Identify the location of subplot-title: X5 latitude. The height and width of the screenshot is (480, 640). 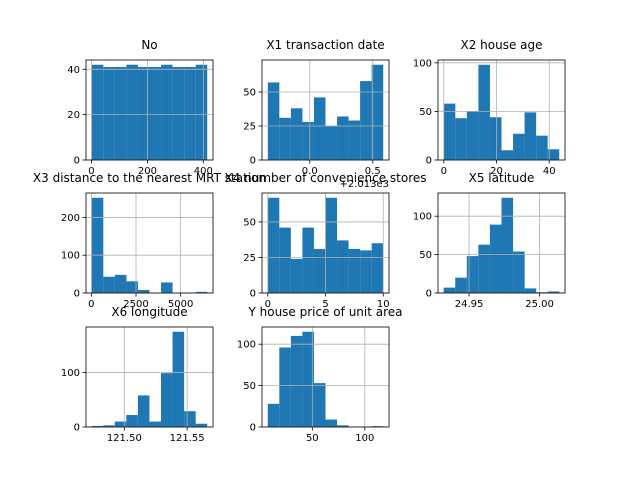
(502, 178).